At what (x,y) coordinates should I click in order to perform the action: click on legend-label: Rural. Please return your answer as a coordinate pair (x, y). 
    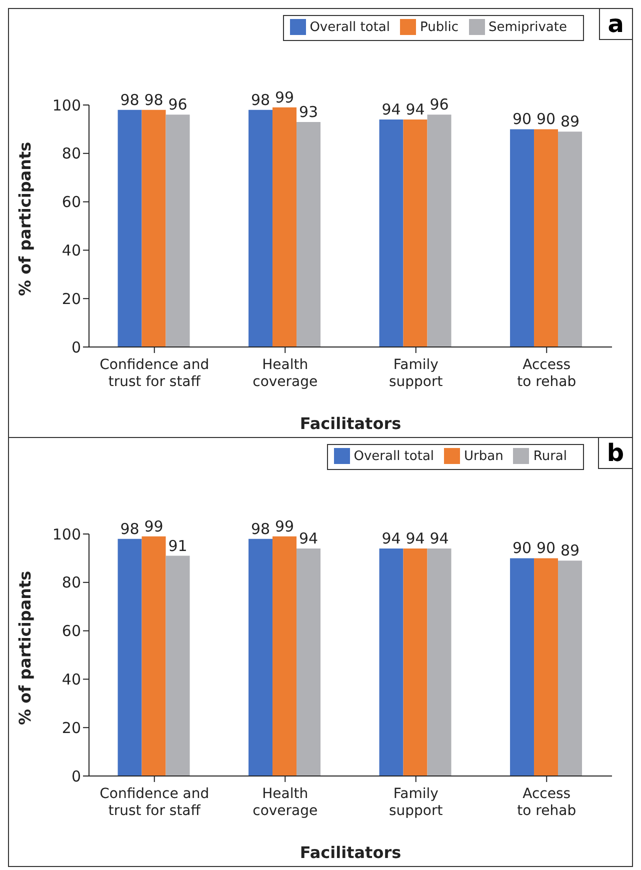
    Looking at the image, I should click on (550, 456).